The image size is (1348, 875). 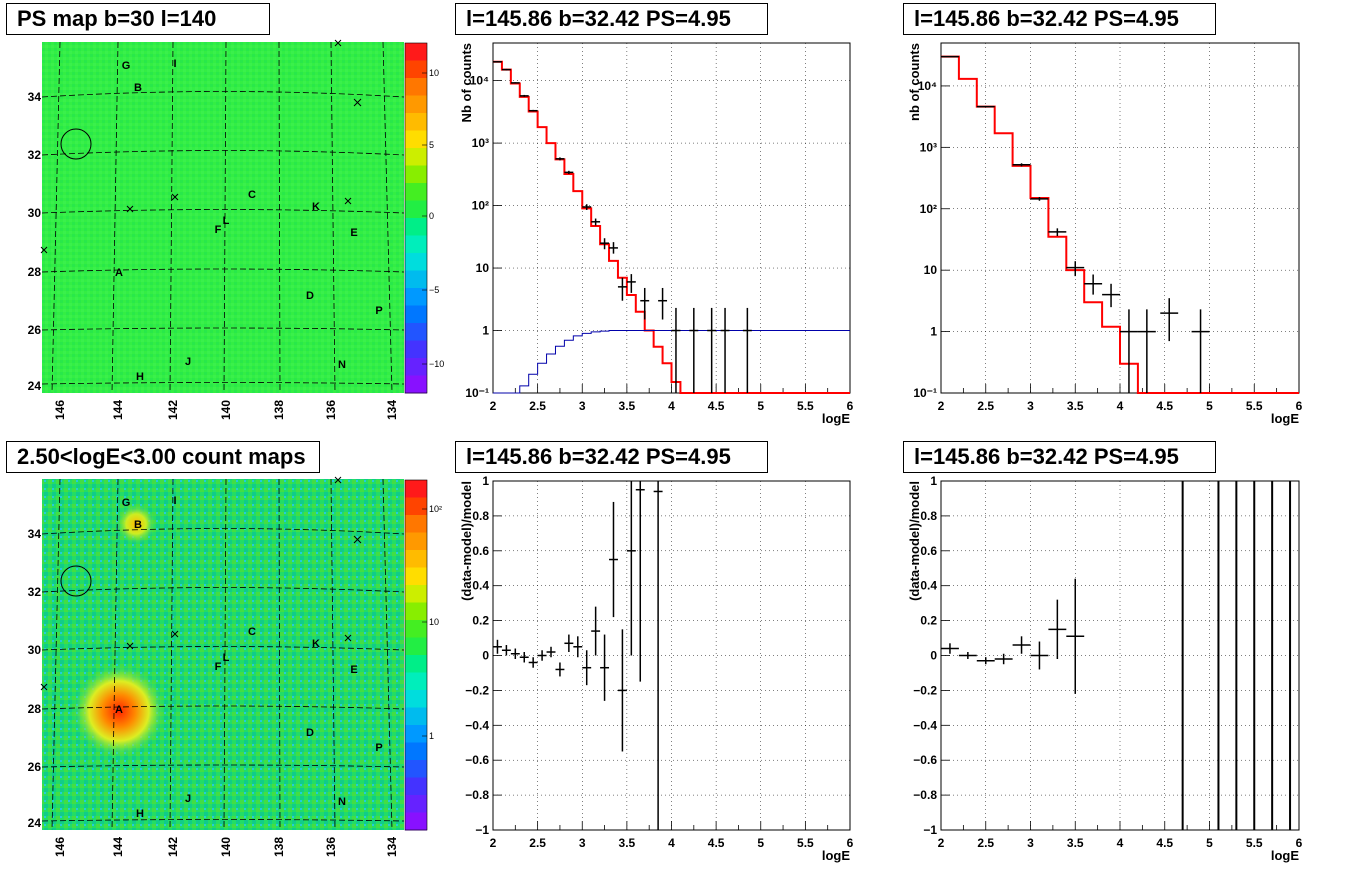 What do you see at coordinates (140, 814) in the screenshot?
I see `source-label: H` at bounding box center [140, 814].